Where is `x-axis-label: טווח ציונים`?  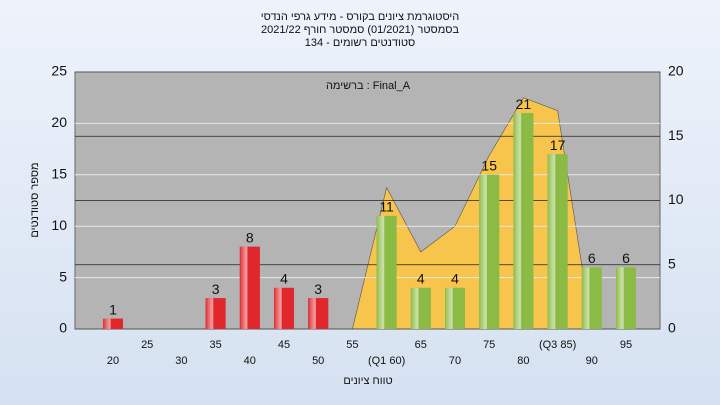 x-axis-label: טווח ציונים is located at coordinates (367, 381).